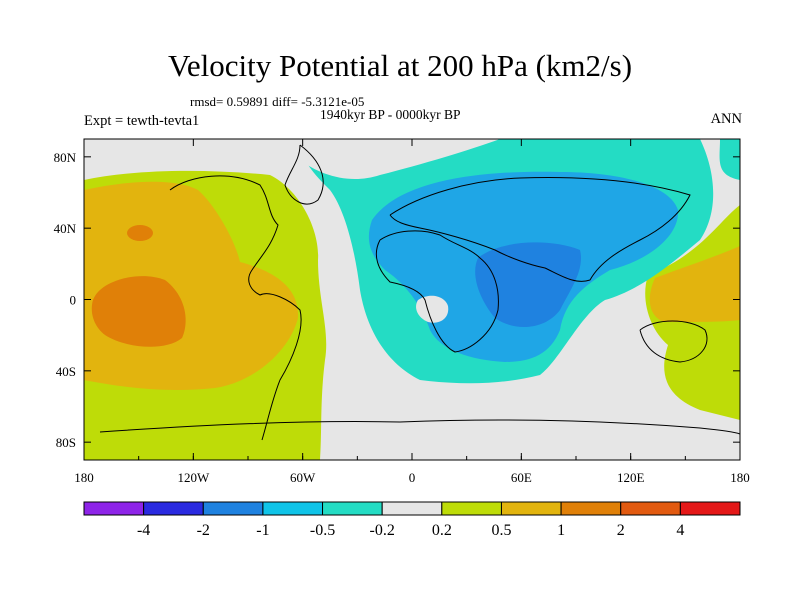  What do you see at coordinates (65, 157) in the screenshot?
I see `y-tick-label: 80N` at bounding box center [65, 157].